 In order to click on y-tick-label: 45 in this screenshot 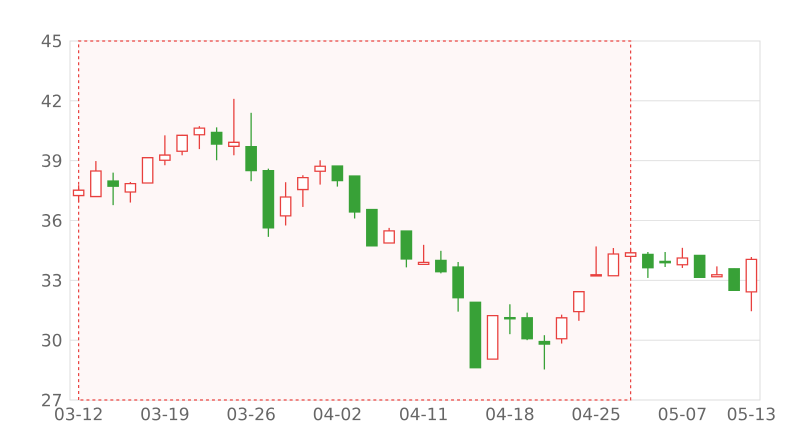, I will do `click(51, 41)`.